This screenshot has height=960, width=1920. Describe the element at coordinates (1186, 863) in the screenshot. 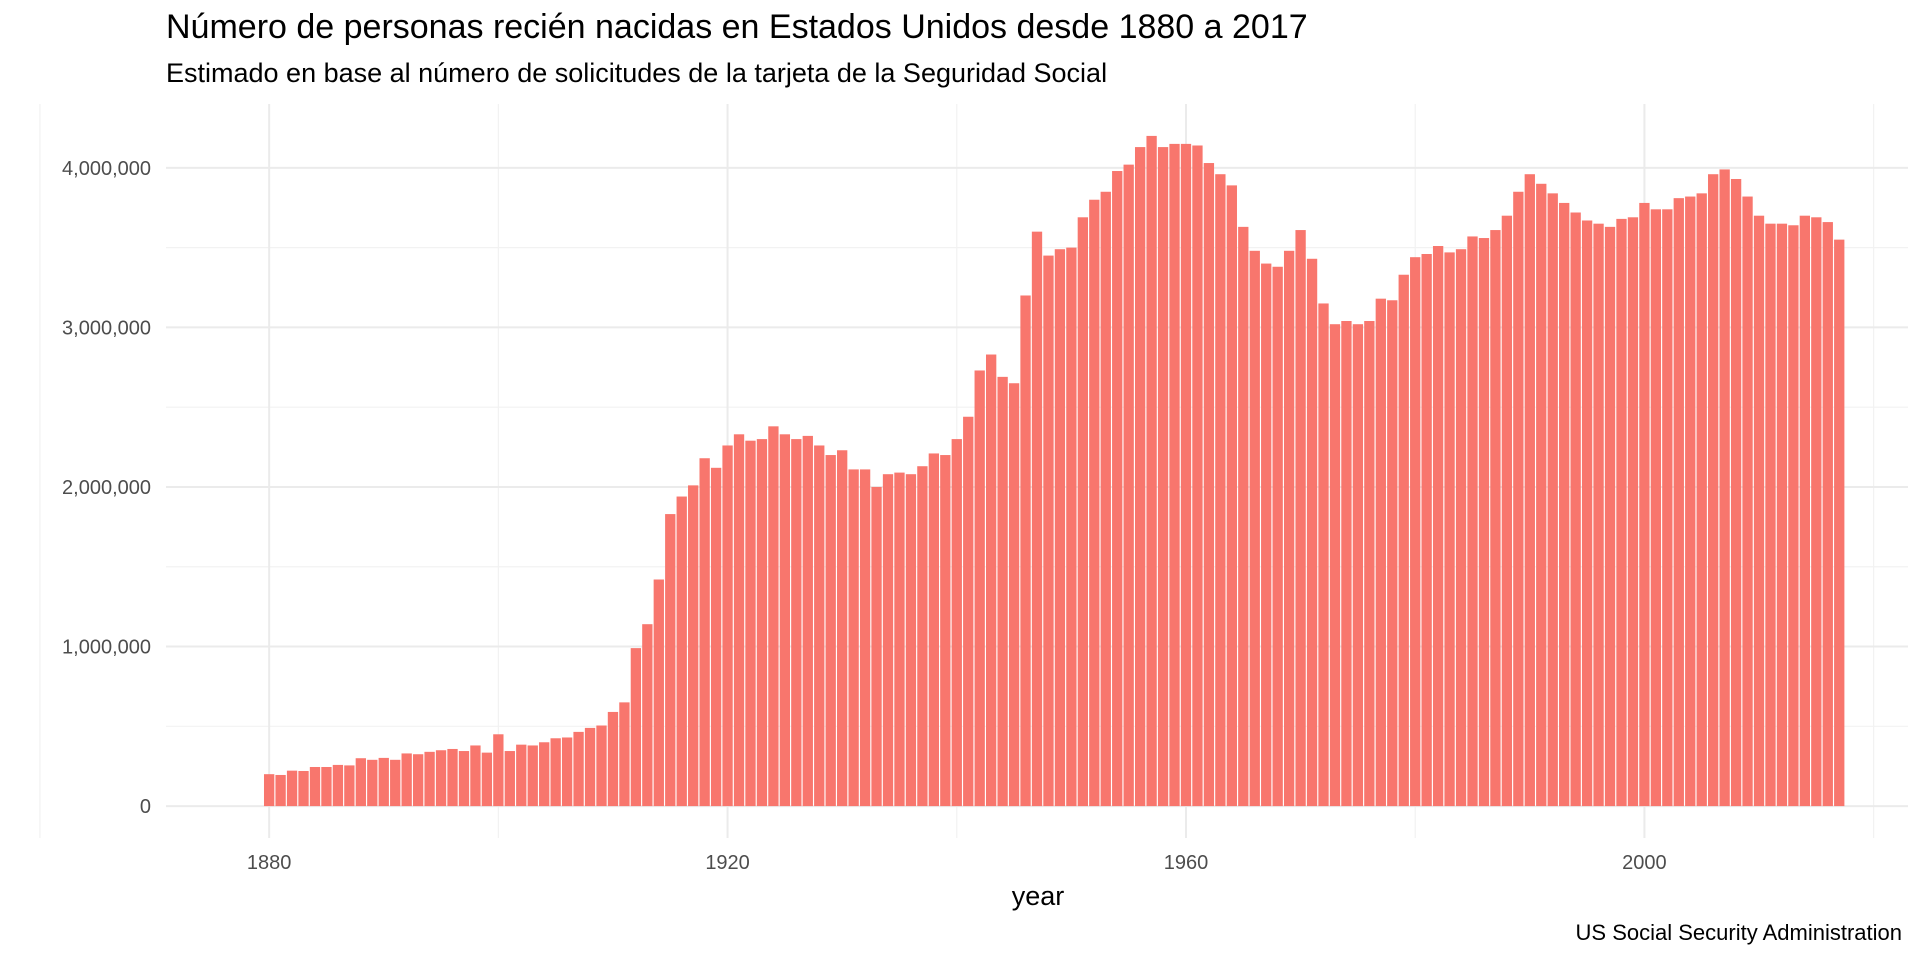

I see `x-tick-label: 1960` at that location.